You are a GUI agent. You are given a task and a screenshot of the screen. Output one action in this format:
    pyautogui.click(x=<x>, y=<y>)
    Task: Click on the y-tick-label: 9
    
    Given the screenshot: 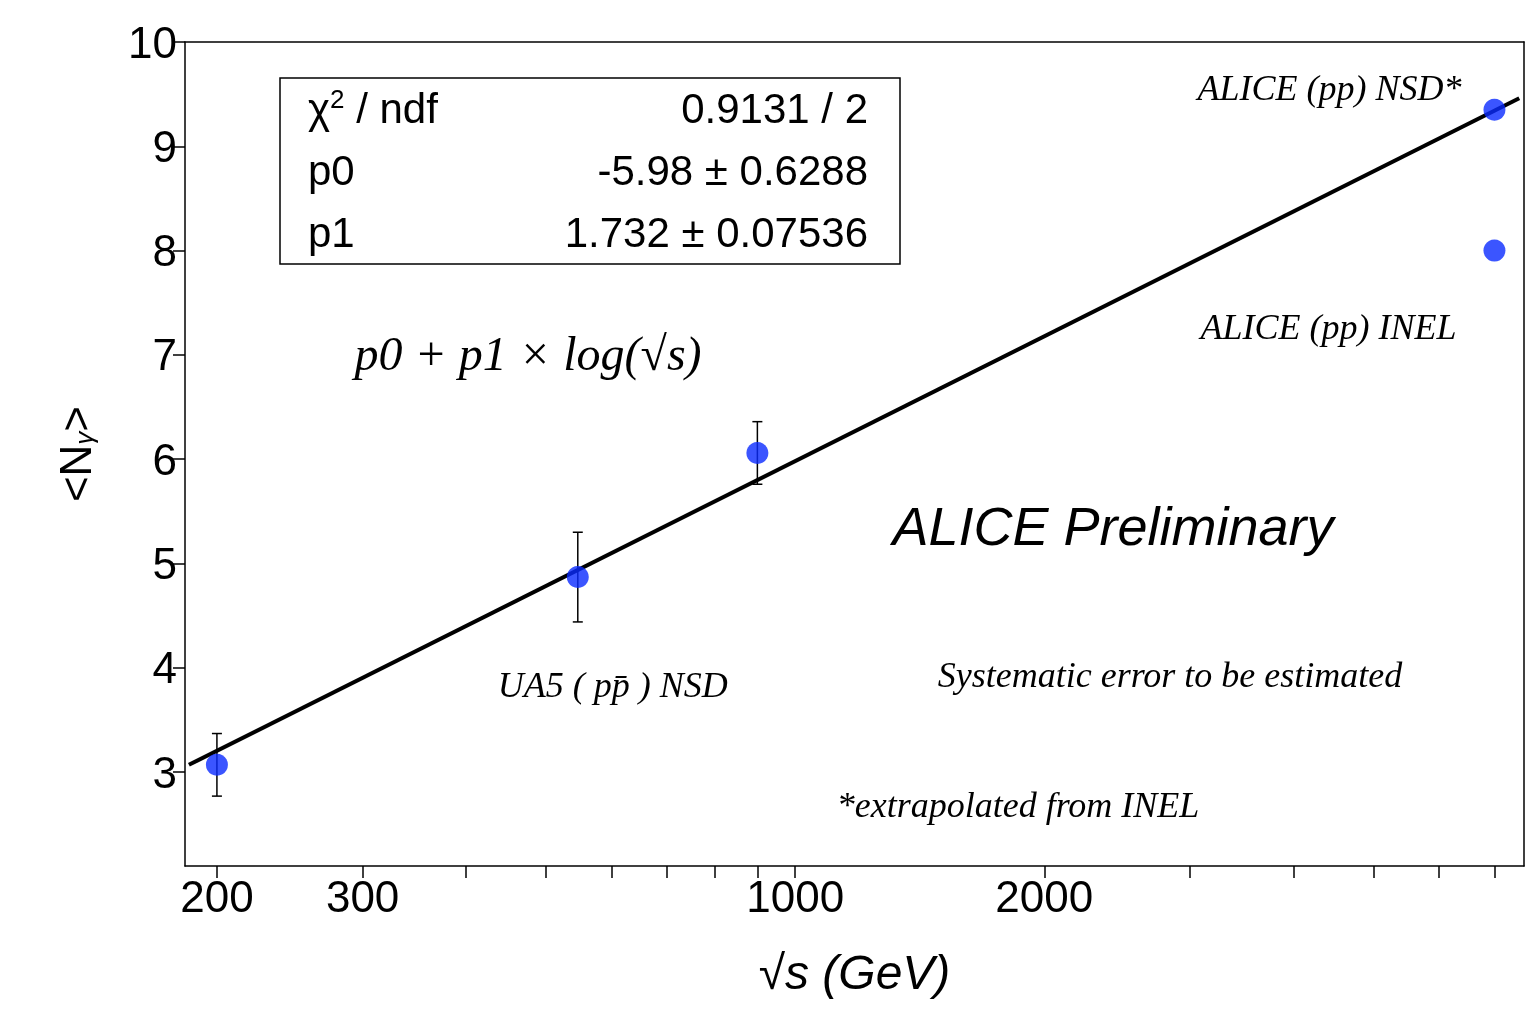 What is the action you would take?
    pyautogui.click(x=164, y=146)
    